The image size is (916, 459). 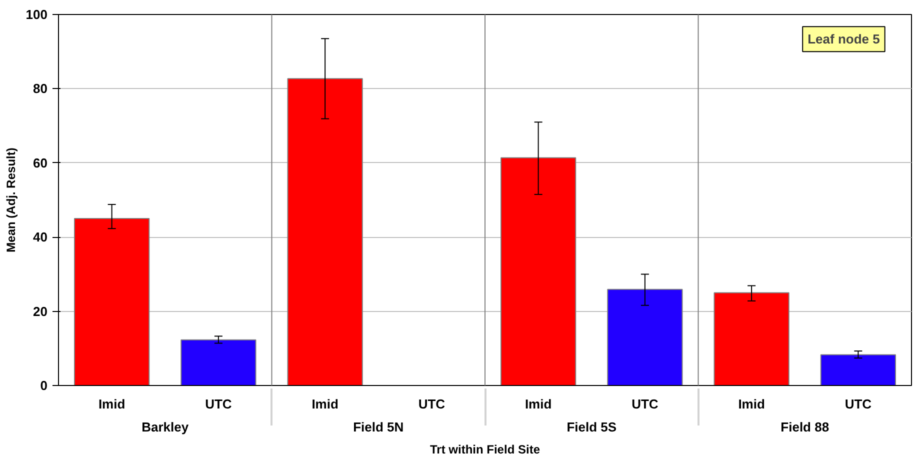 What do you see at coordinates (37, 14) in the screenshot?
I see `y-tick-label: 100` at bounding box center [37, 14].